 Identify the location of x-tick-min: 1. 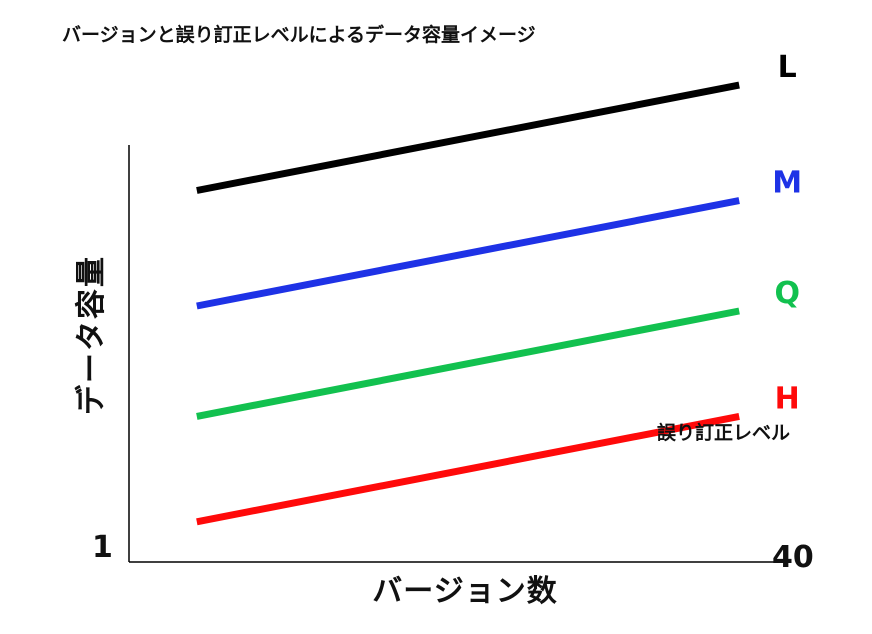
(102, 547).